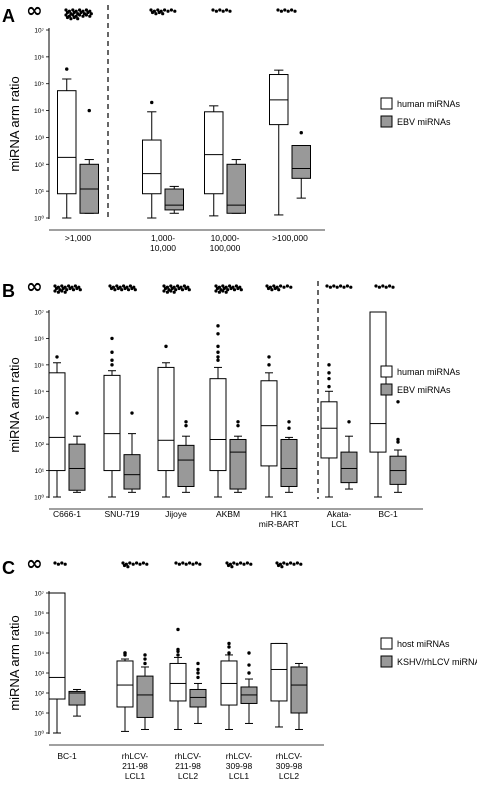  What do you see at coordinates (289, 766) in the screenshot?
I see `category-label: 309-98` at bounding box center [289, 766].